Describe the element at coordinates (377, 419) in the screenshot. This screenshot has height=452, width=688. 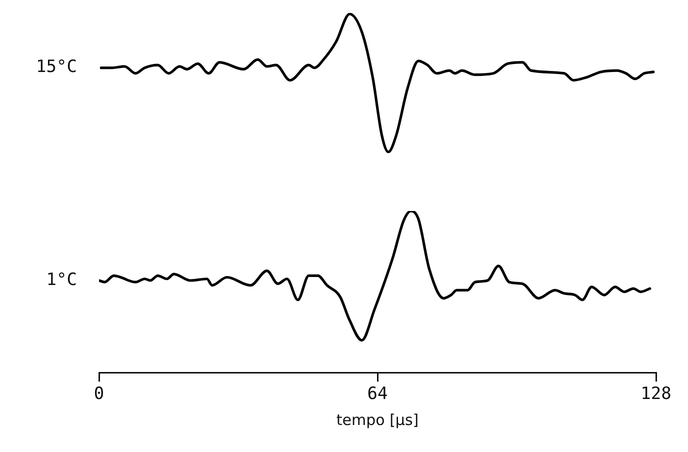
I see `x-axis-title: tempo [µs]` at that location.